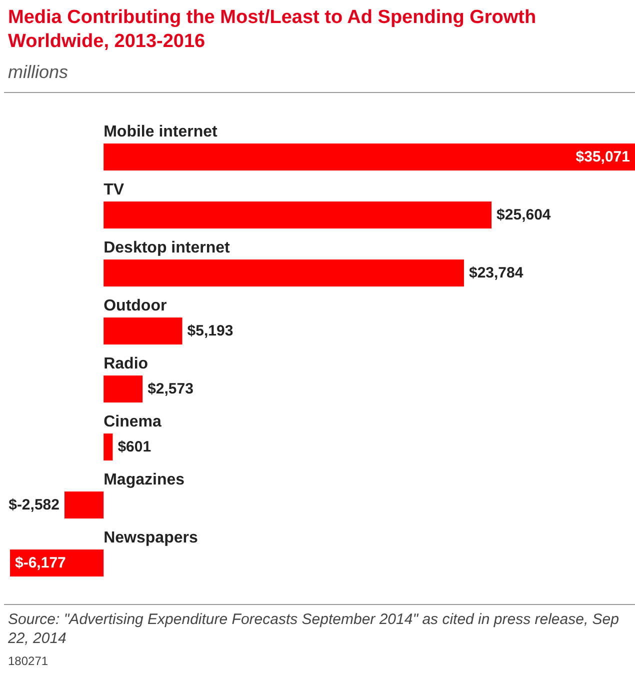 Image resolution: width=635 pixels, height=674 pixels. What do you see at coordinates (171, 389) in the screenshot?
I see `data-label: $2,573` at bounding box center [171, 389].